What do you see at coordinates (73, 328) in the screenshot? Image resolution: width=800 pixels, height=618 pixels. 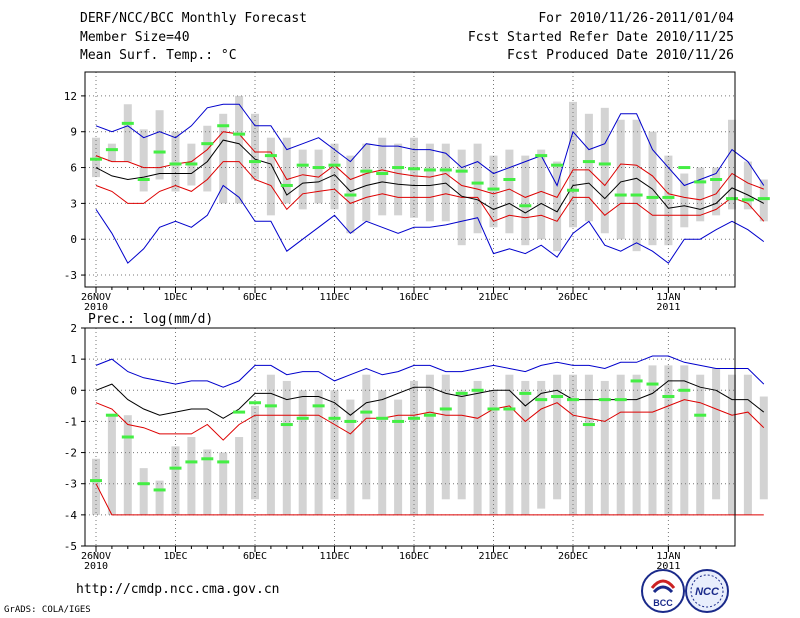 I see `y-tick-label: 2` at bounding box center [73, 328].